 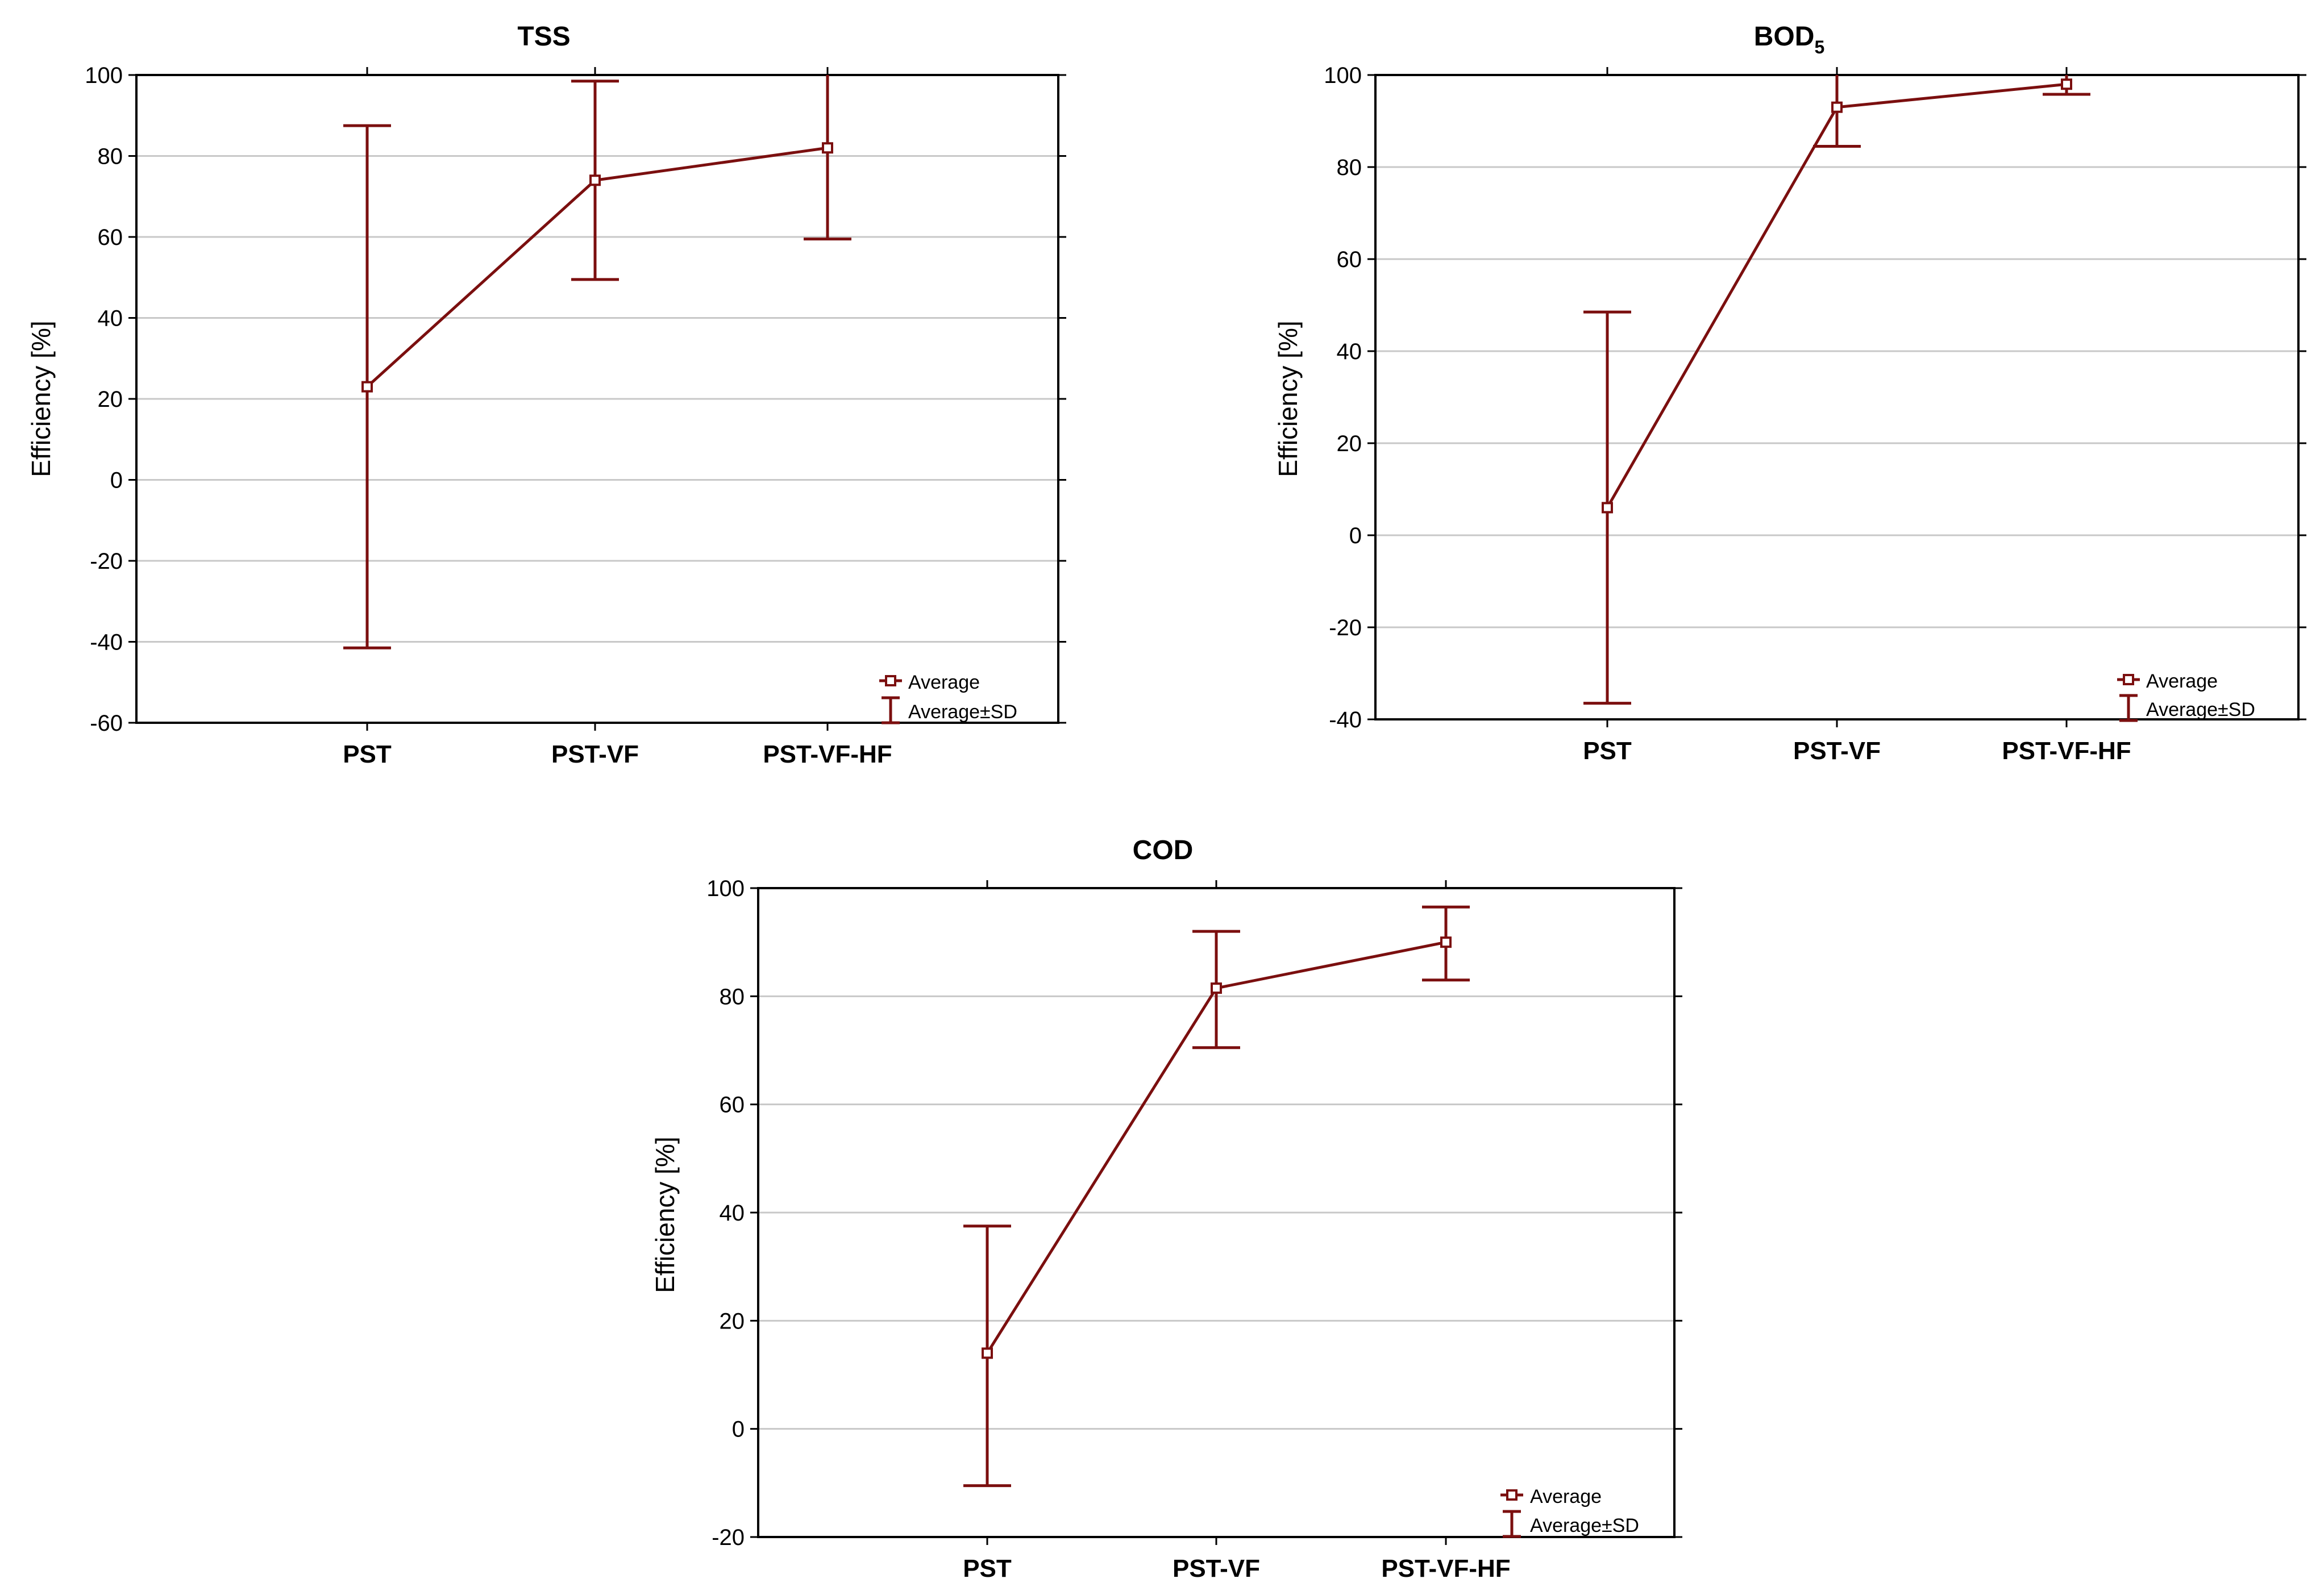 I want to click on chart-title: COD, so click(x=1163, y=850).